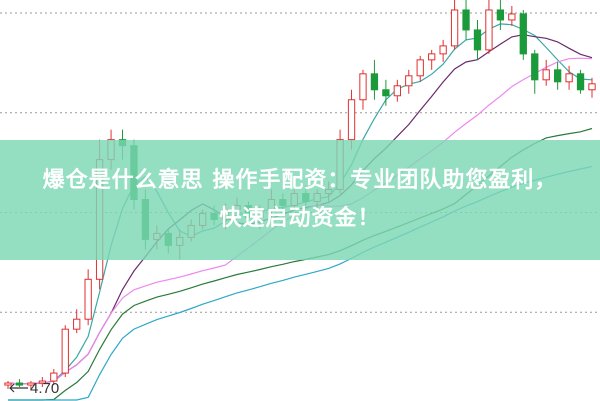 The height and width of the screenshot is (401, 600). What do you see at coordinates (18, 388) in the screenshot?
I see `arrow-icon` at bounding box center [18, 388].